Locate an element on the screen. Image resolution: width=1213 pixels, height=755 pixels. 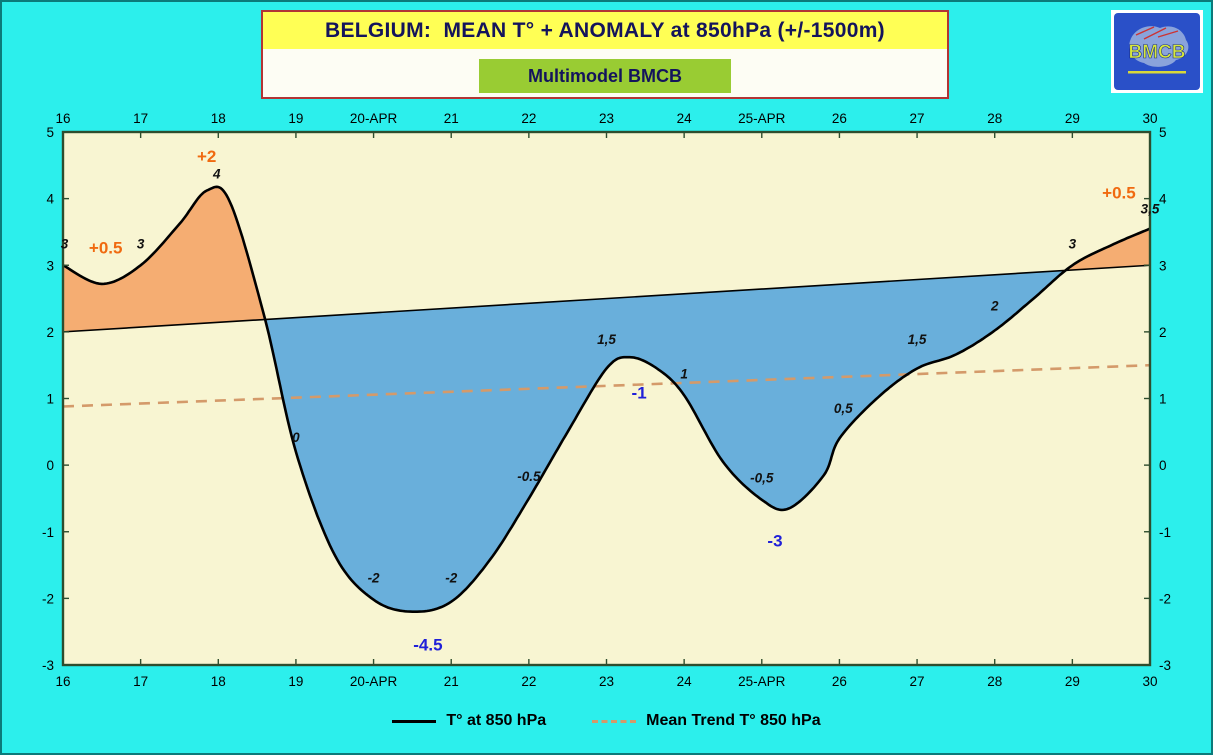
y-tick-label-left: 2 is located at coordinates (50, 332).